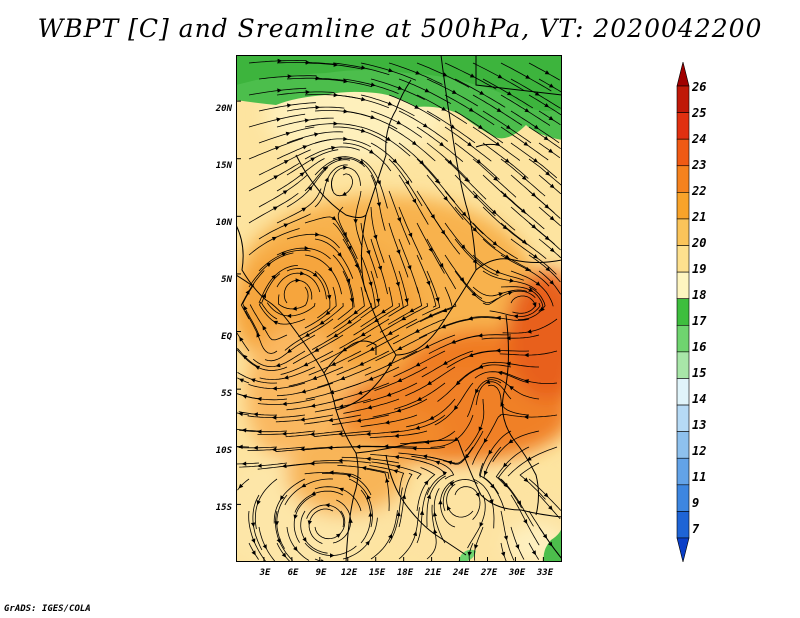  I want to click on lon-label-9e: 9E, so click(321, 573).